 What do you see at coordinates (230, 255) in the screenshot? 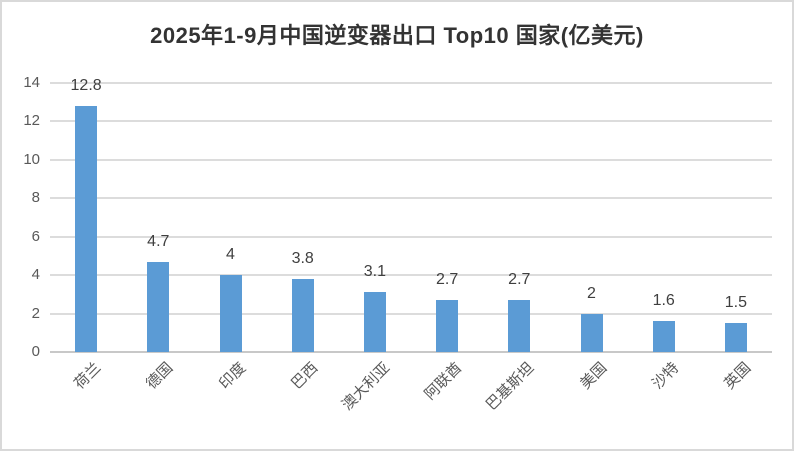
I see `data-label: 4` at bounding box center [230, 255].